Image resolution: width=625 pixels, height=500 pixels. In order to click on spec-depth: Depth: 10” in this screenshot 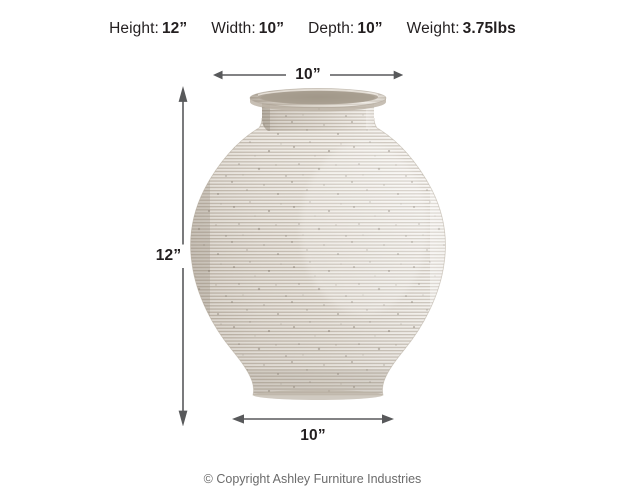, I will do `click(345, 29)`.